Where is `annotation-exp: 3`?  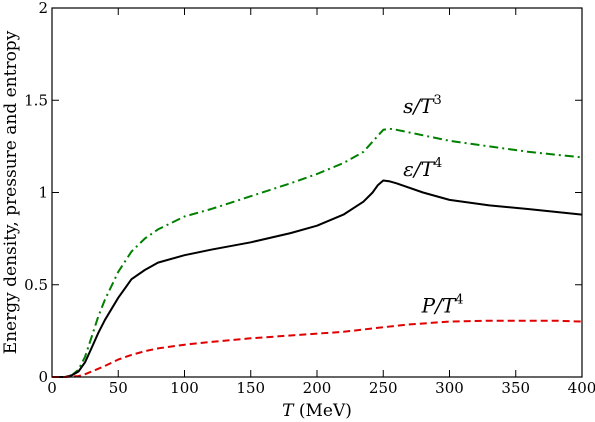
annotation-exp: 3 is located at coordinates (437, 100).